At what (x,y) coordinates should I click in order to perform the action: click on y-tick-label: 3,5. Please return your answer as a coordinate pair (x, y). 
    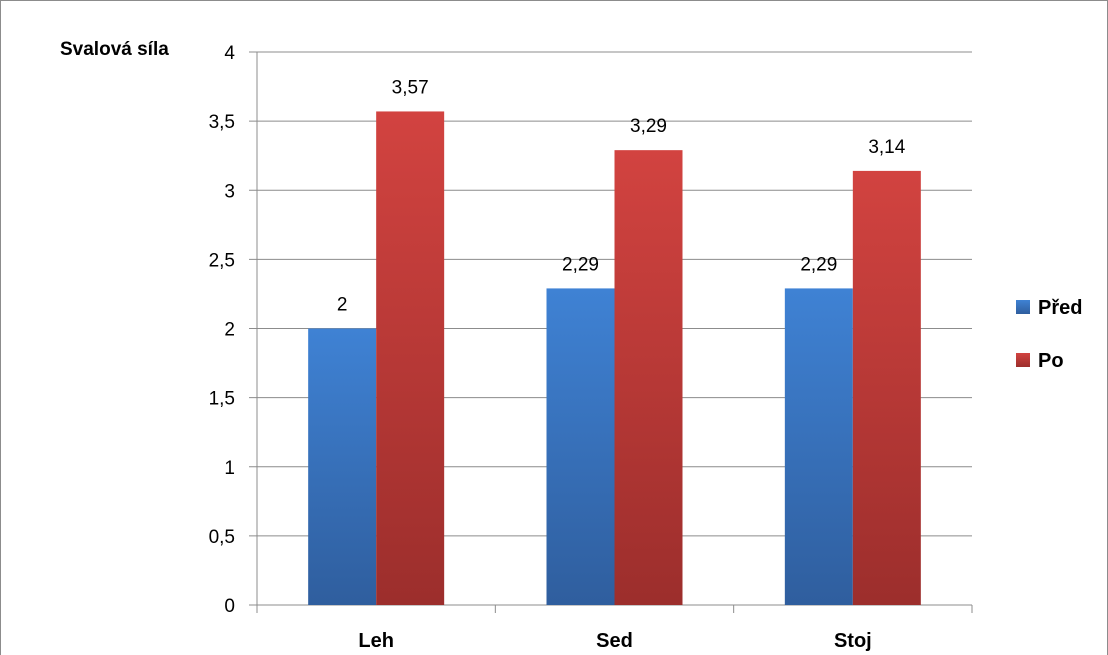
    Looking at the image, I should click on (222, 122).